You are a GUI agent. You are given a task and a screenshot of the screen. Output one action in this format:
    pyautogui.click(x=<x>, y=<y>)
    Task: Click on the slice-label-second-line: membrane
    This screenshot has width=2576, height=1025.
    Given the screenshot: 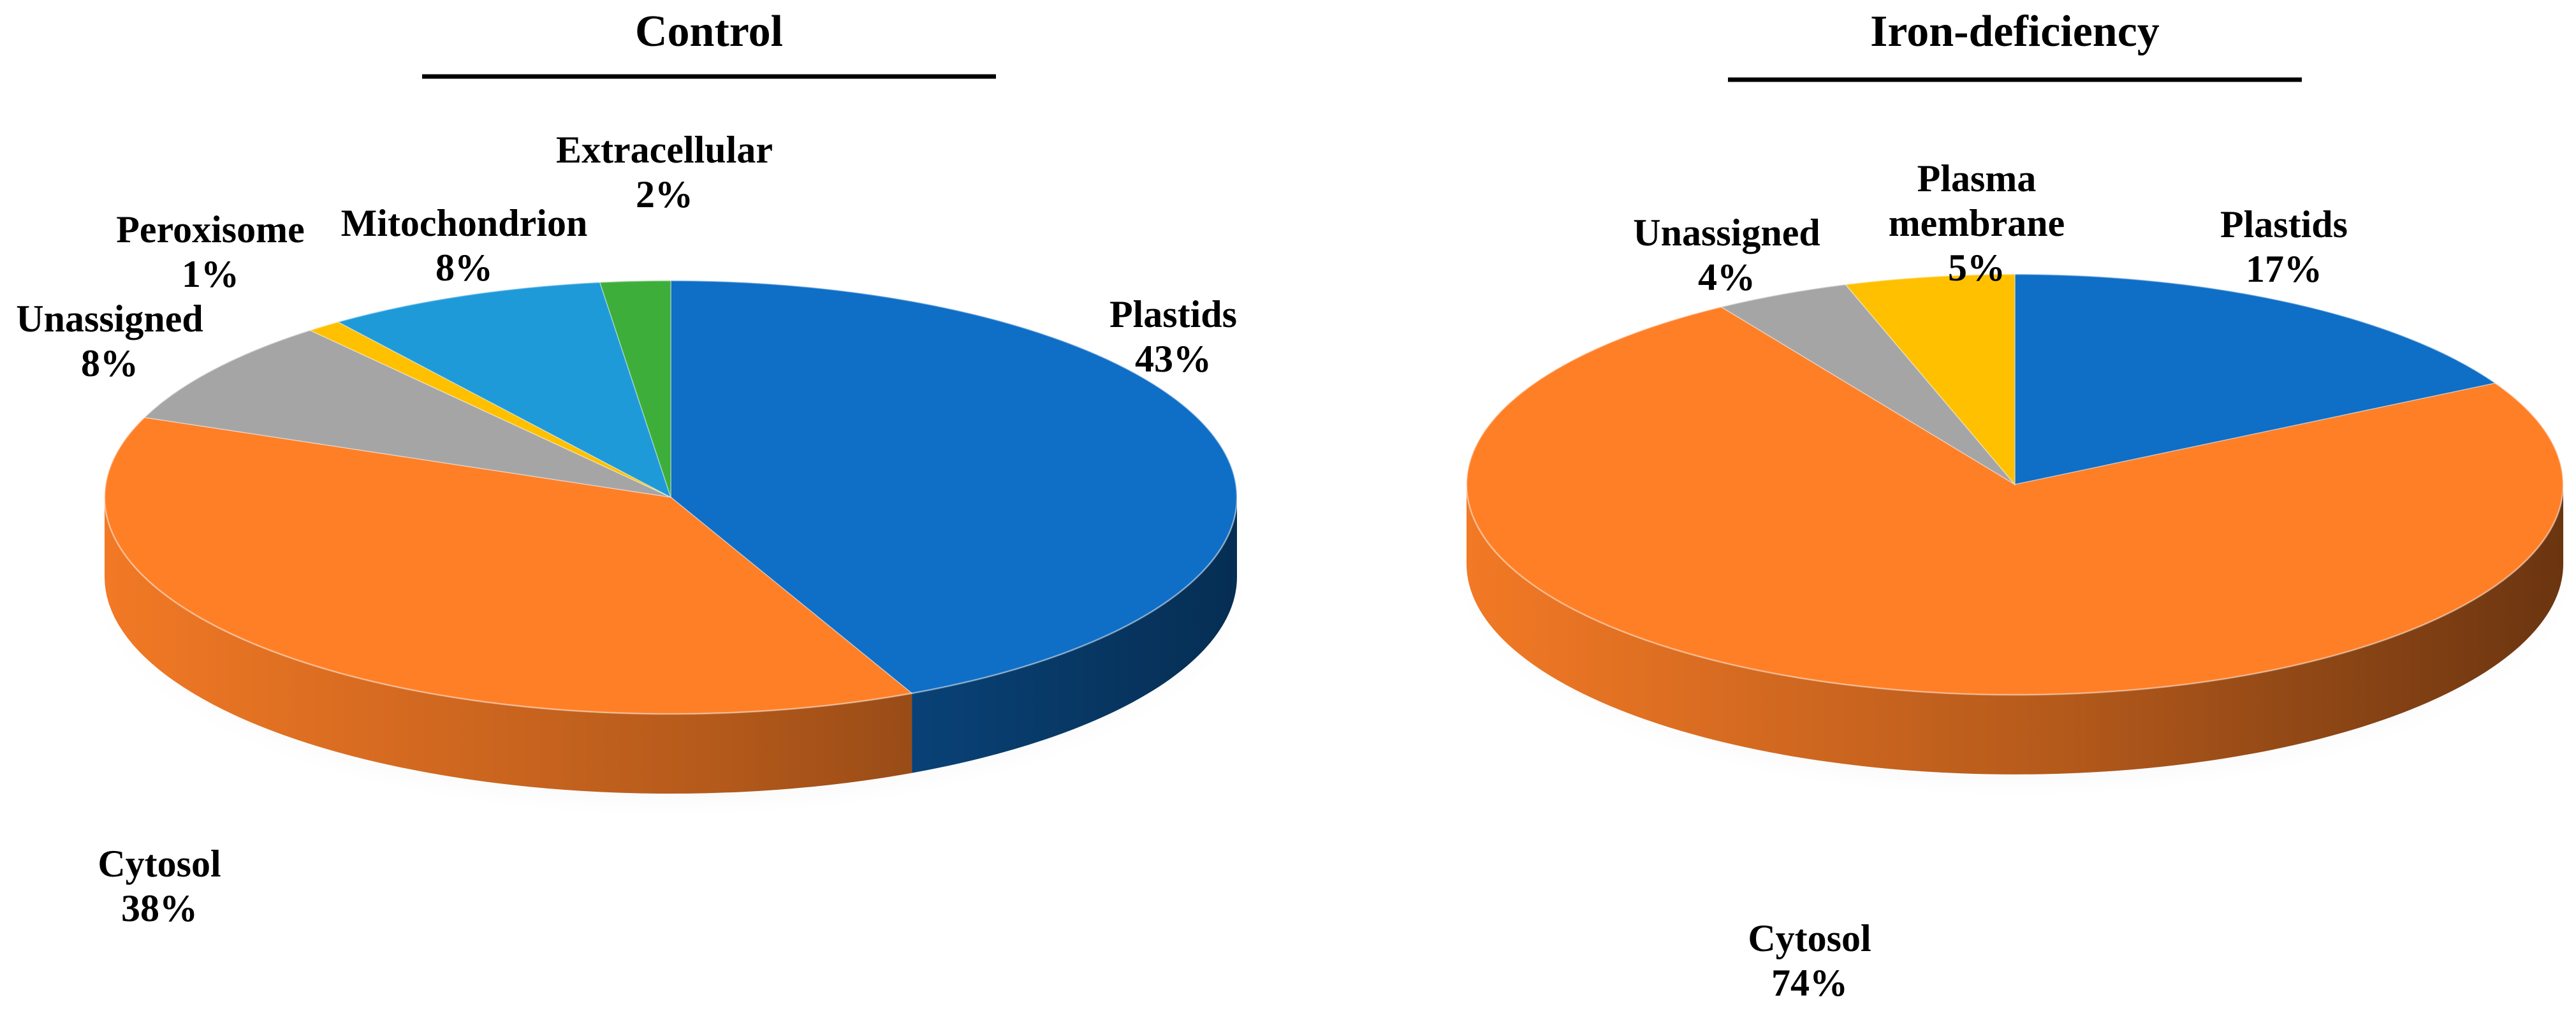 What is the action you would take?
    pyautogui.click(x=1977, y=223)
    